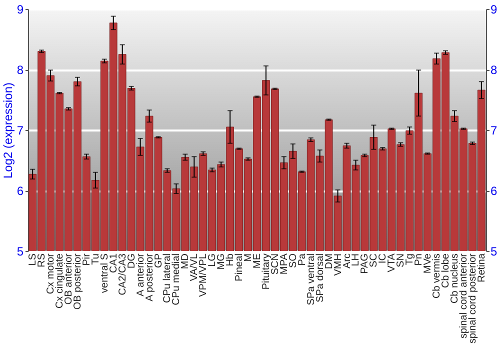 This screenshot has height=350, width=500. Describe the element at coordinates (419, 260) in the screenshot. I see `x-tick-label: Pn` at that location.